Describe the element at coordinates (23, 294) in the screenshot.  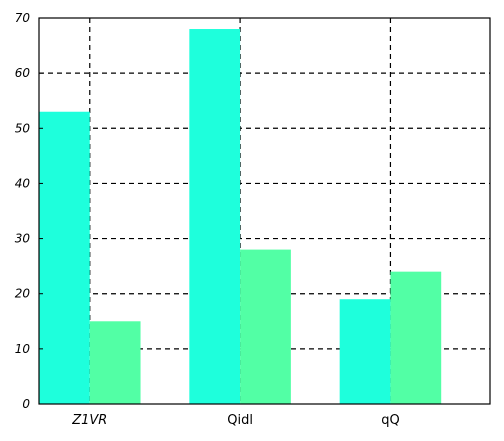
I see `y-tick-label-20: 20` at that location.